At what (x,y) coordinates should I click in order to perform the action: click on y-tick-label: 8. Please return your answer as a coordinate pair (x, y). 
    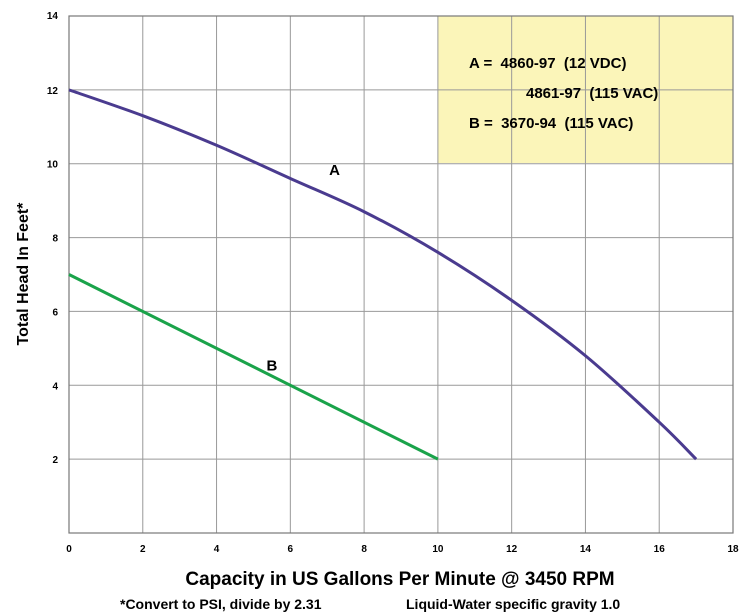
    Looking at the image, I should click on (55, 239).